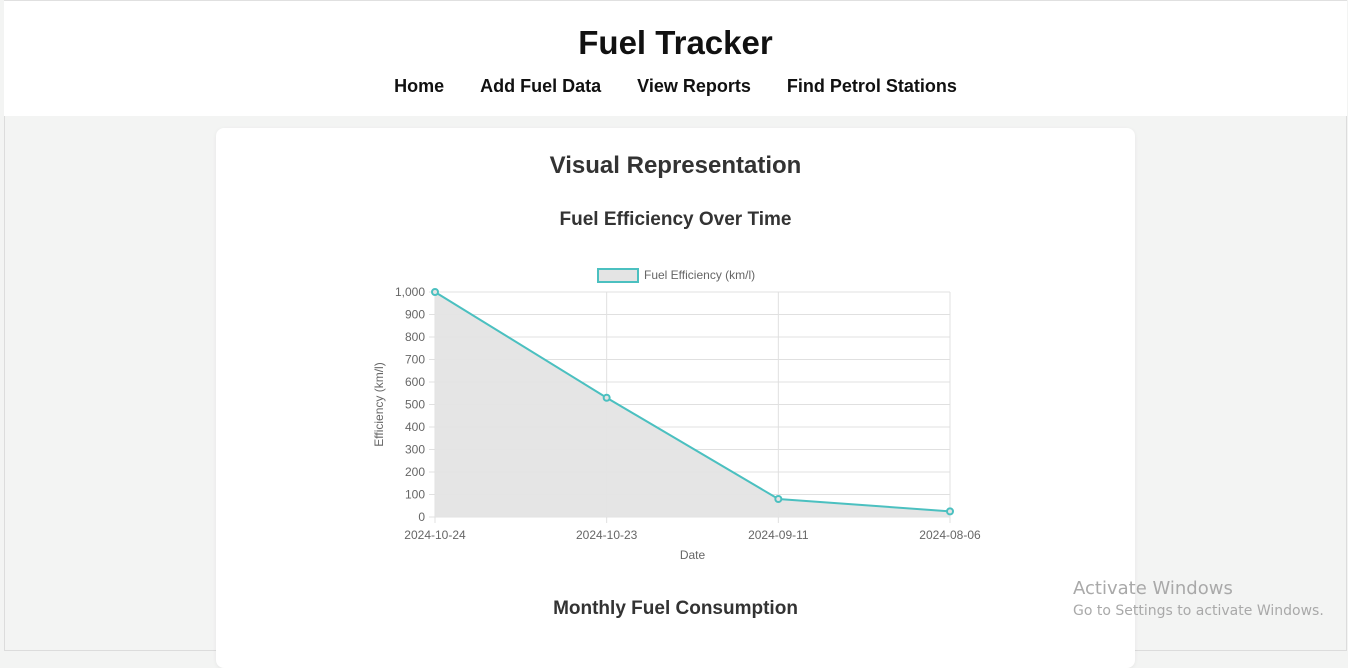 This screenshot has height=668, width=1348. What do you see at coordinates (693, 555) in the screenshot?
I see `x-axis-title: Date` at bounding box center [693, 555].